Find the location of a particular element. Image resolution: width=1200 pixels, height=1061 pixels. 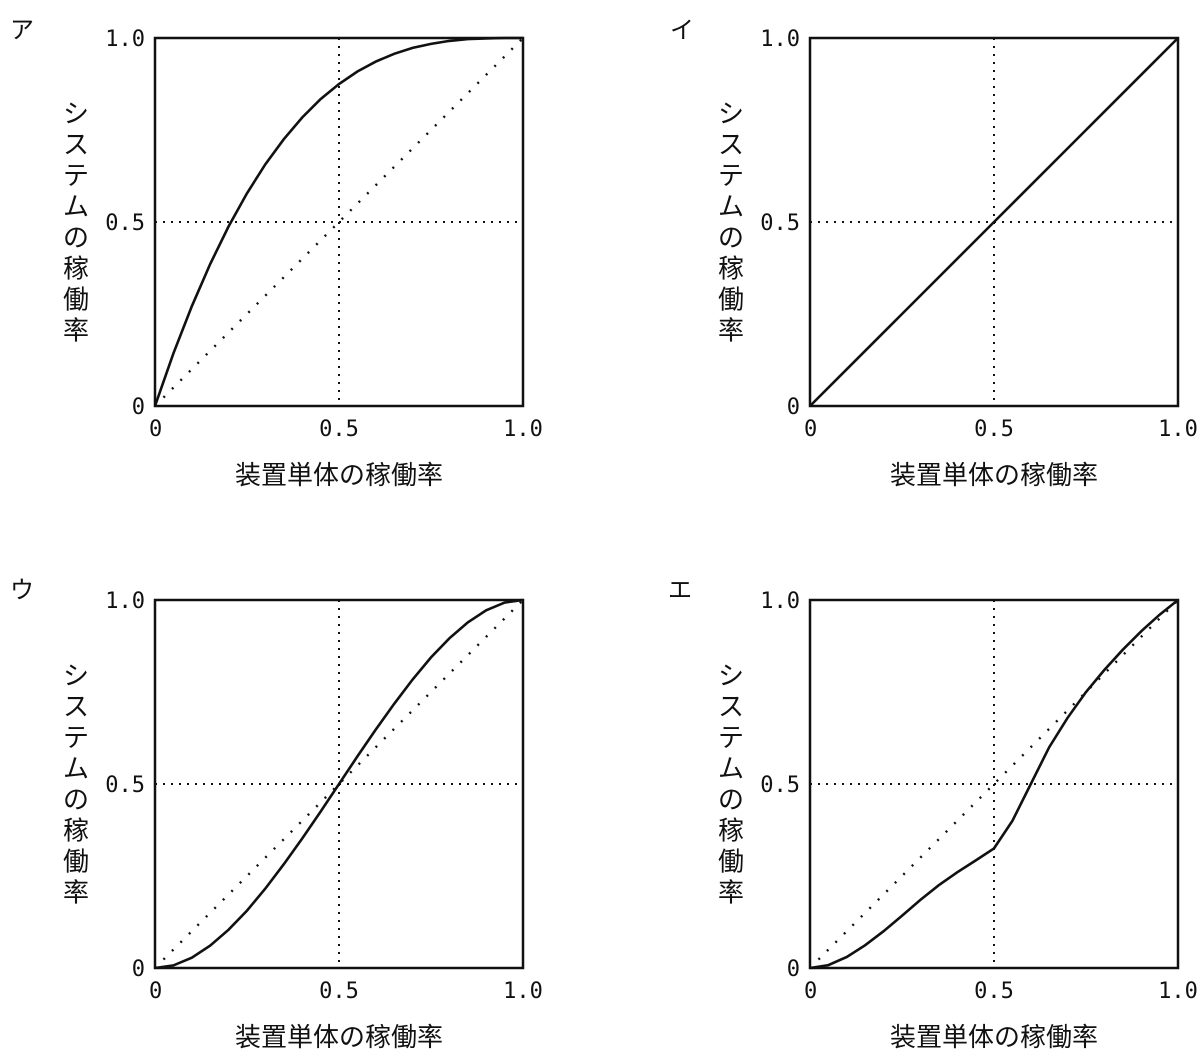

panel-label: イ is located at coordinates (682, 30).